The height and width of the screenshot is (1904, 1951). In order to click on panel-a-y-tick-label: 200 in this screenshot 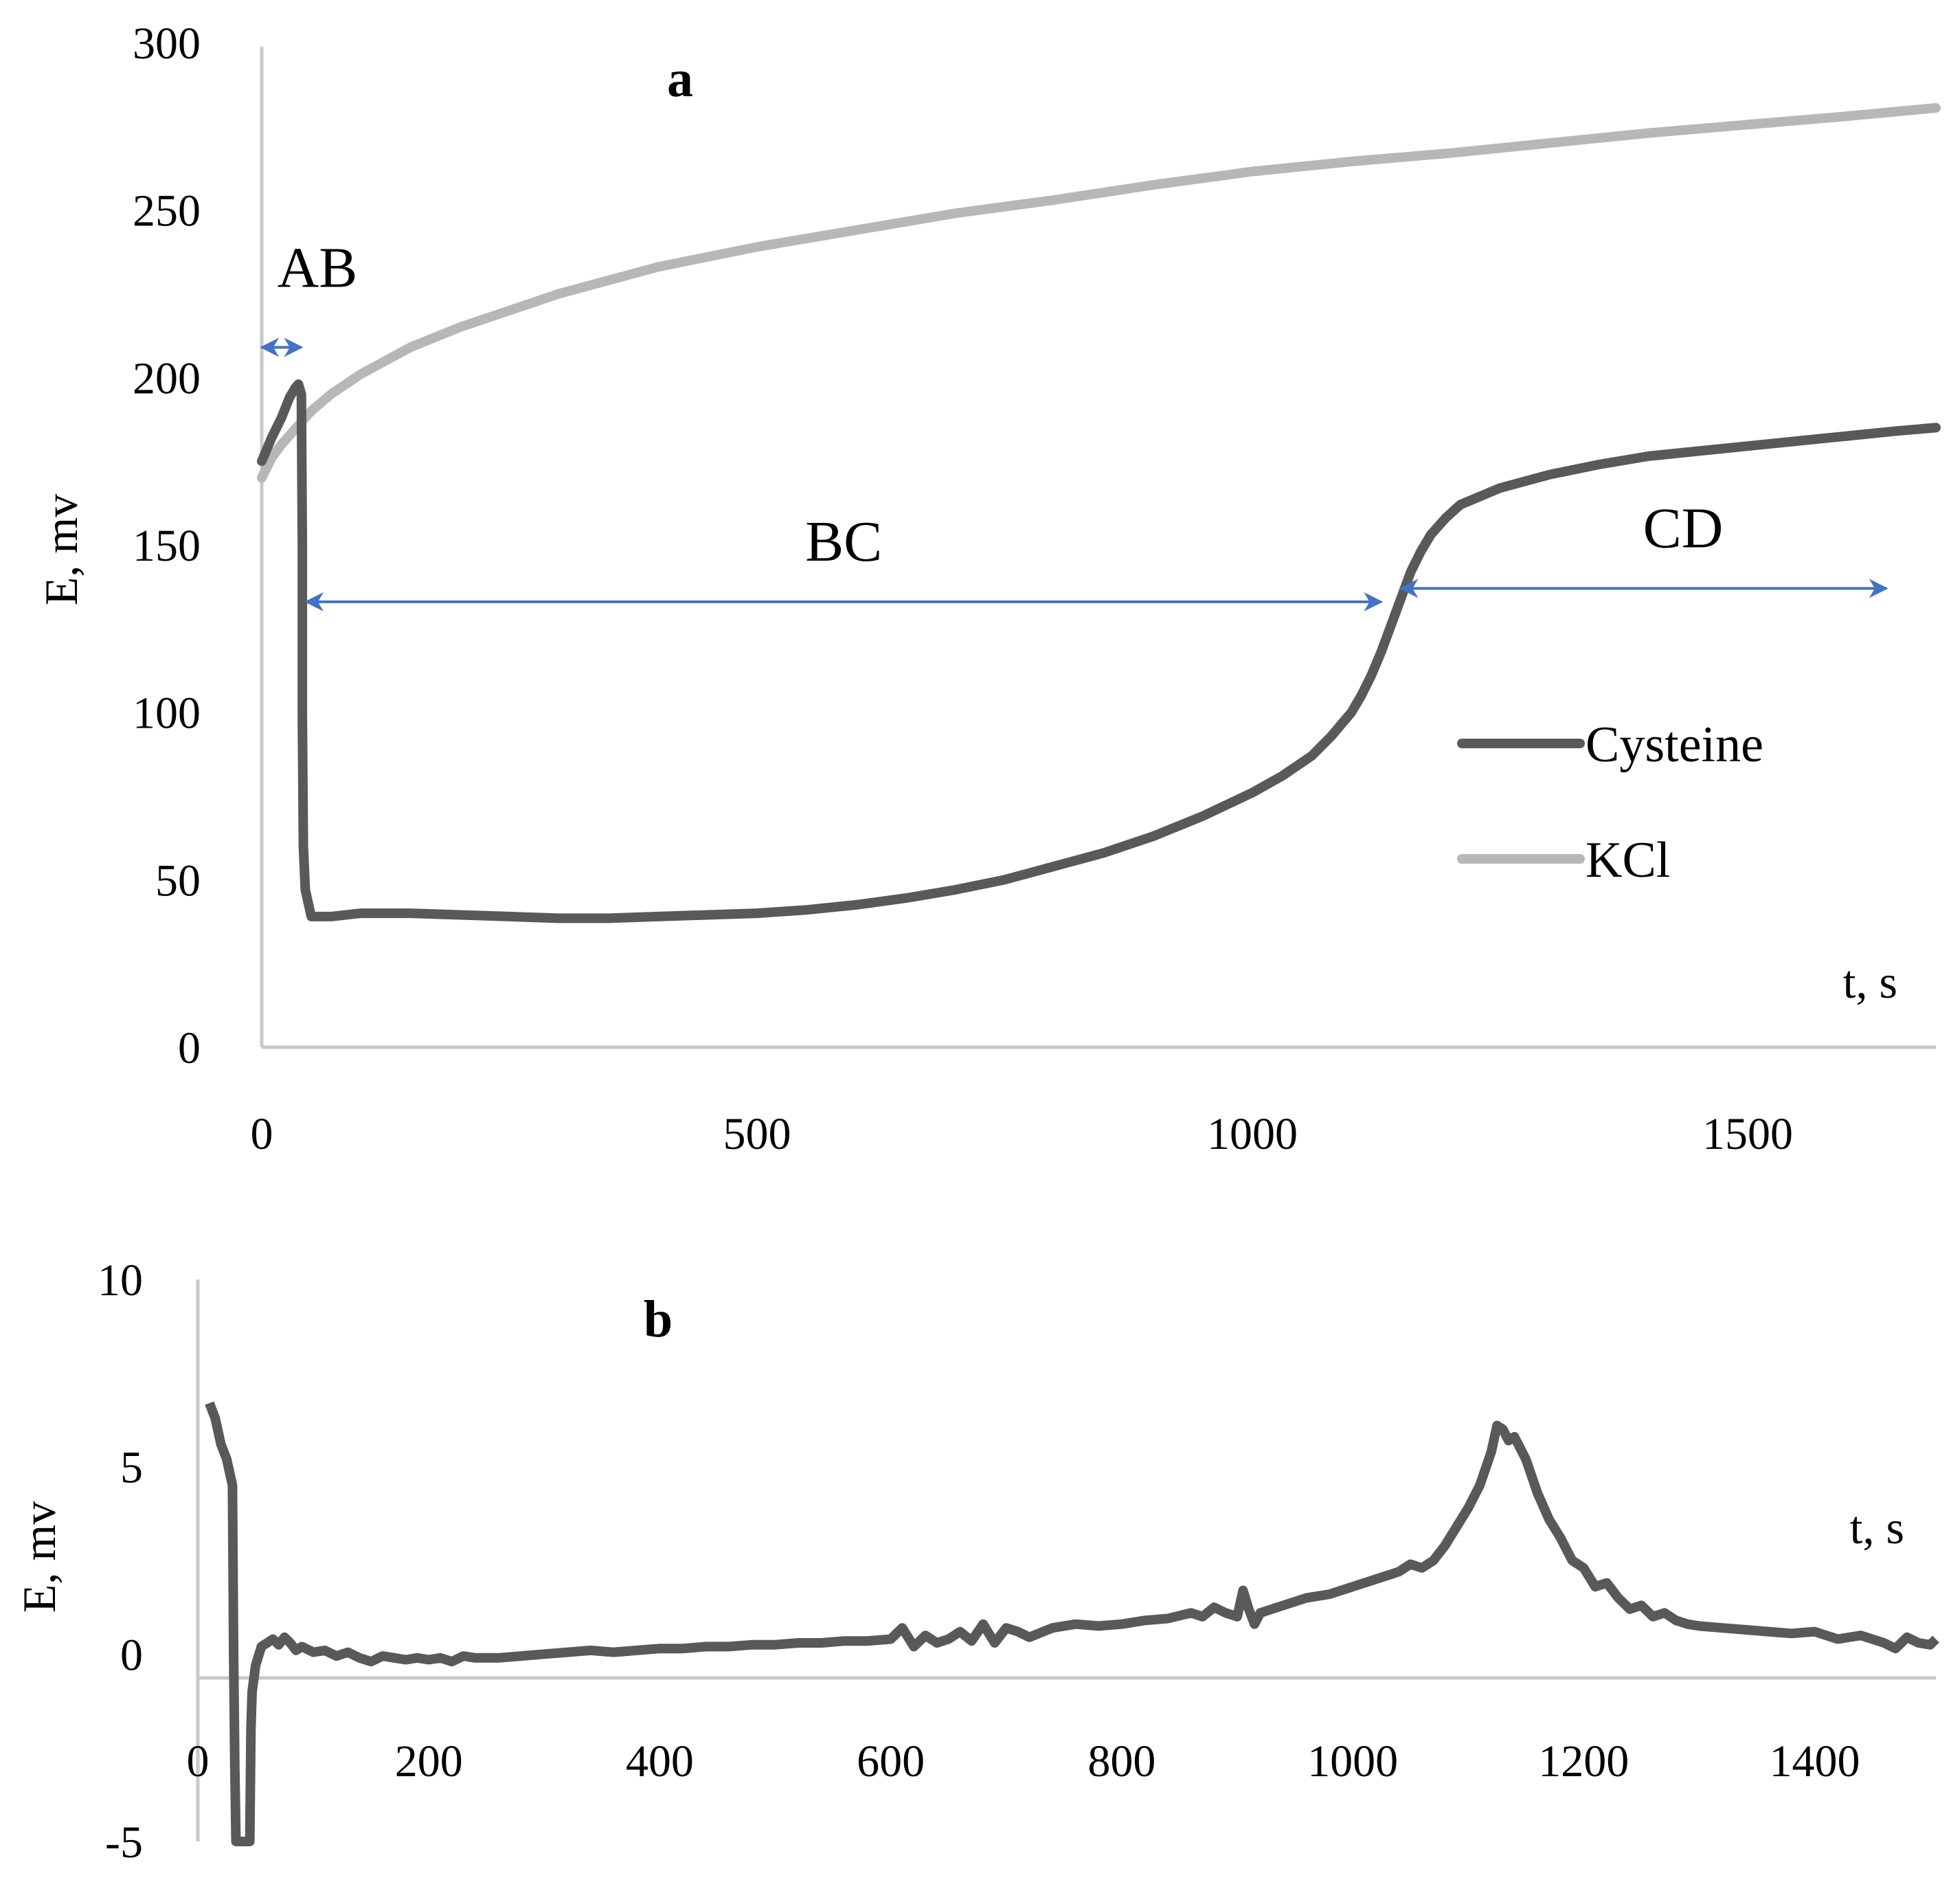, I will do `click(167, 378)`.